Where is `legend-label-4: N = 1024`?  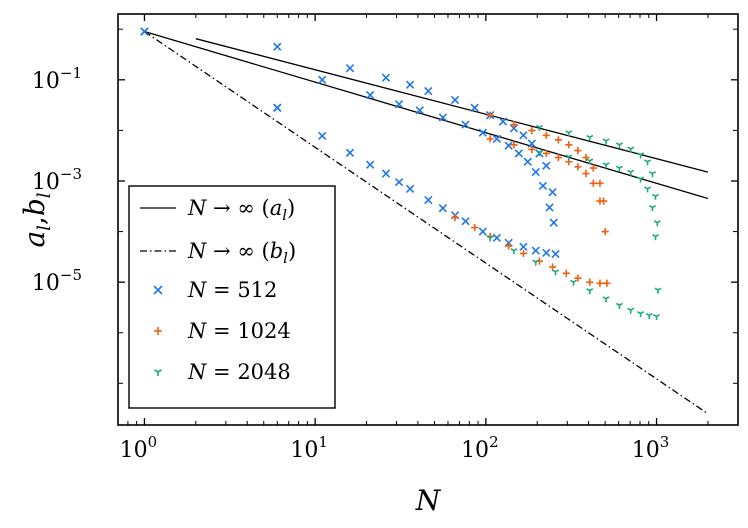 legend-label-4: N = 1024 is located at coordinates (239, 331).